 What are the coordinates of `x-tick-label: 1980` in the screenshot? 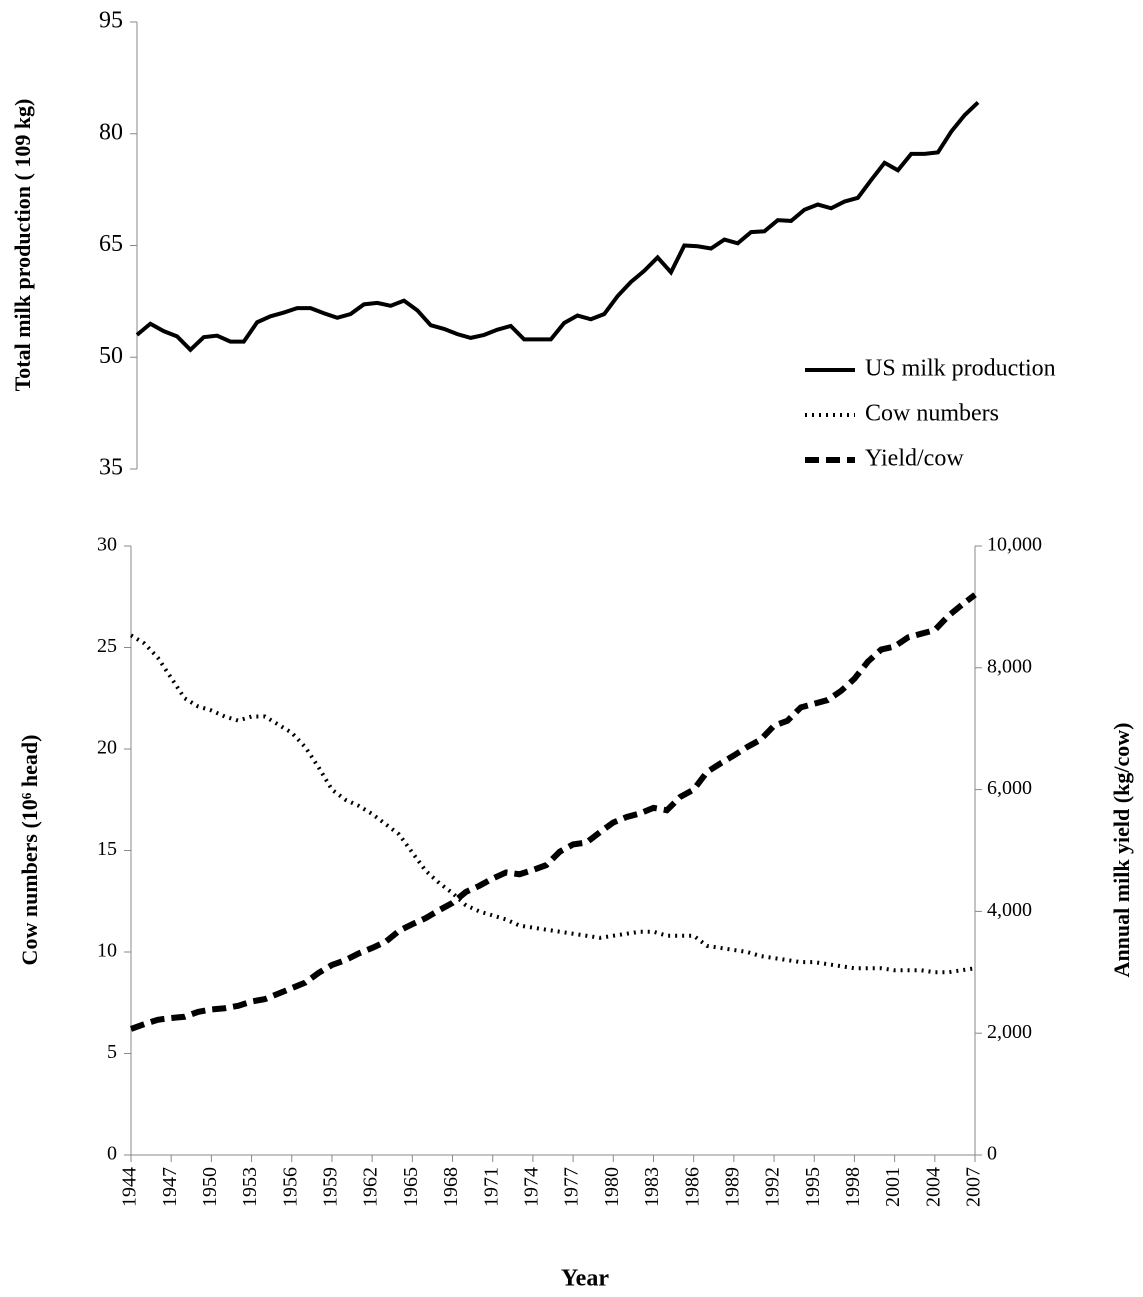 It's located at (612, 1187).